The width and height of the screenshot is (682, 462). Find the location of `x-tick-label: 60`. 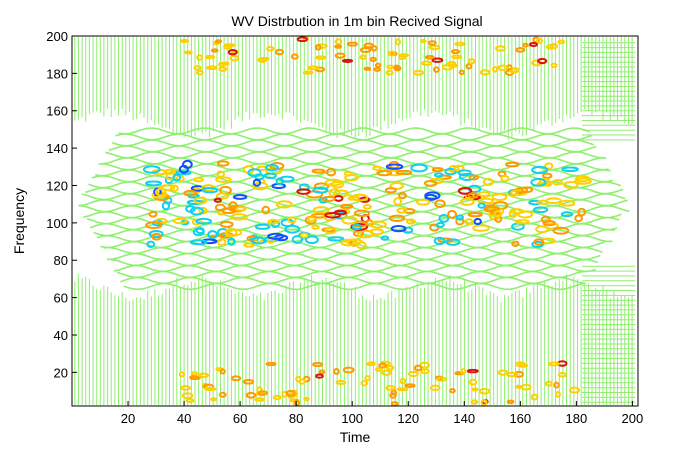

x-tick-label: 60 is located at coordinates (240, 418).